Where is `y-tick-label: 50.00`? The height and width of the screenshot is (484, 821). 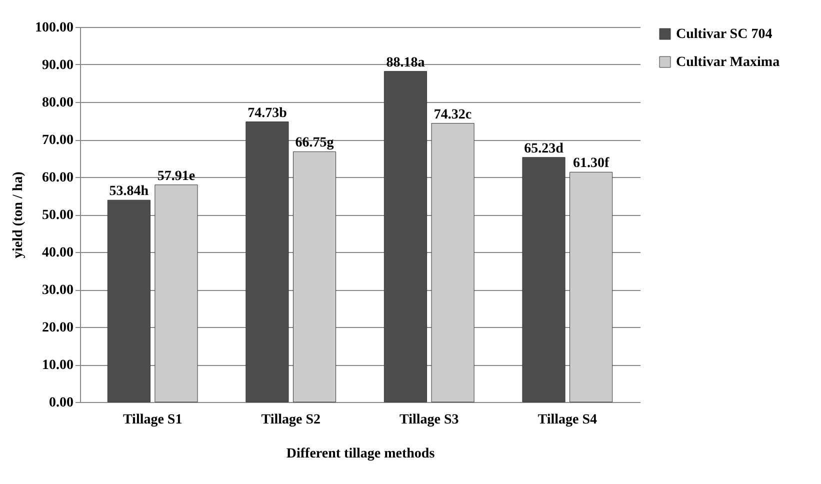 y-tick-label: 50.00 is located at coordinates (58, 215).